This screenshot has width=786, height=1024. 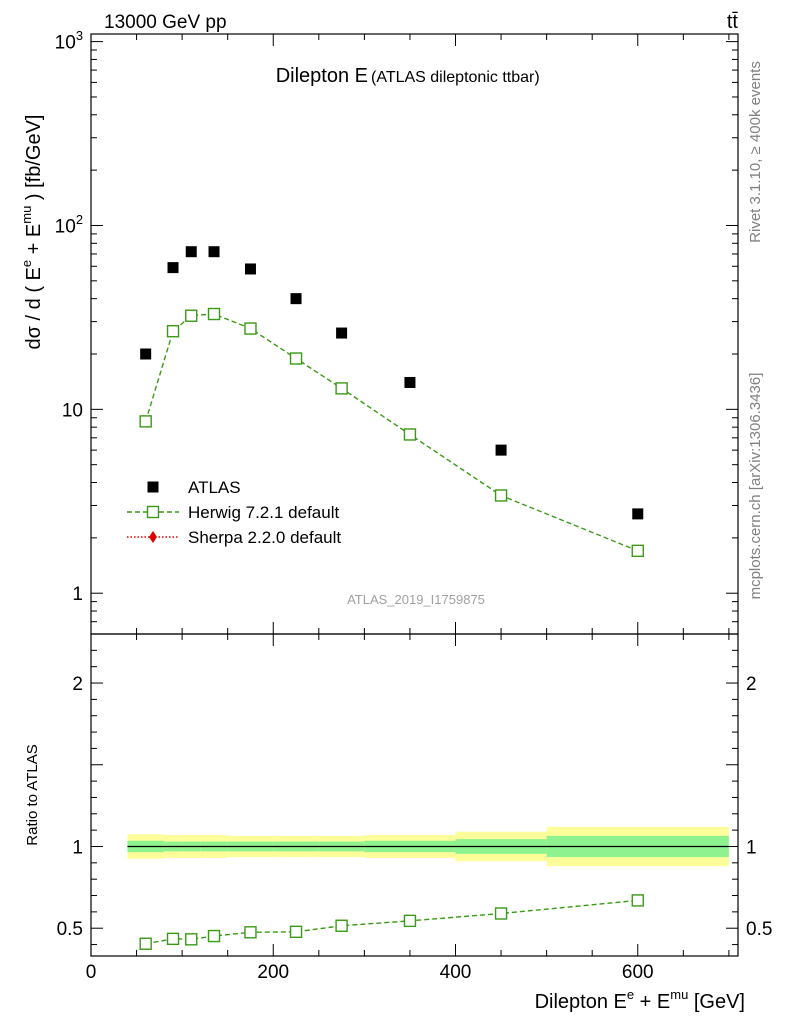 What do you see at coordinates (640, 1000) in the screenshot?
I see `x-axis-label: Dilepton Ee + Emu [GeV]` at bounding box center [640, 1000].